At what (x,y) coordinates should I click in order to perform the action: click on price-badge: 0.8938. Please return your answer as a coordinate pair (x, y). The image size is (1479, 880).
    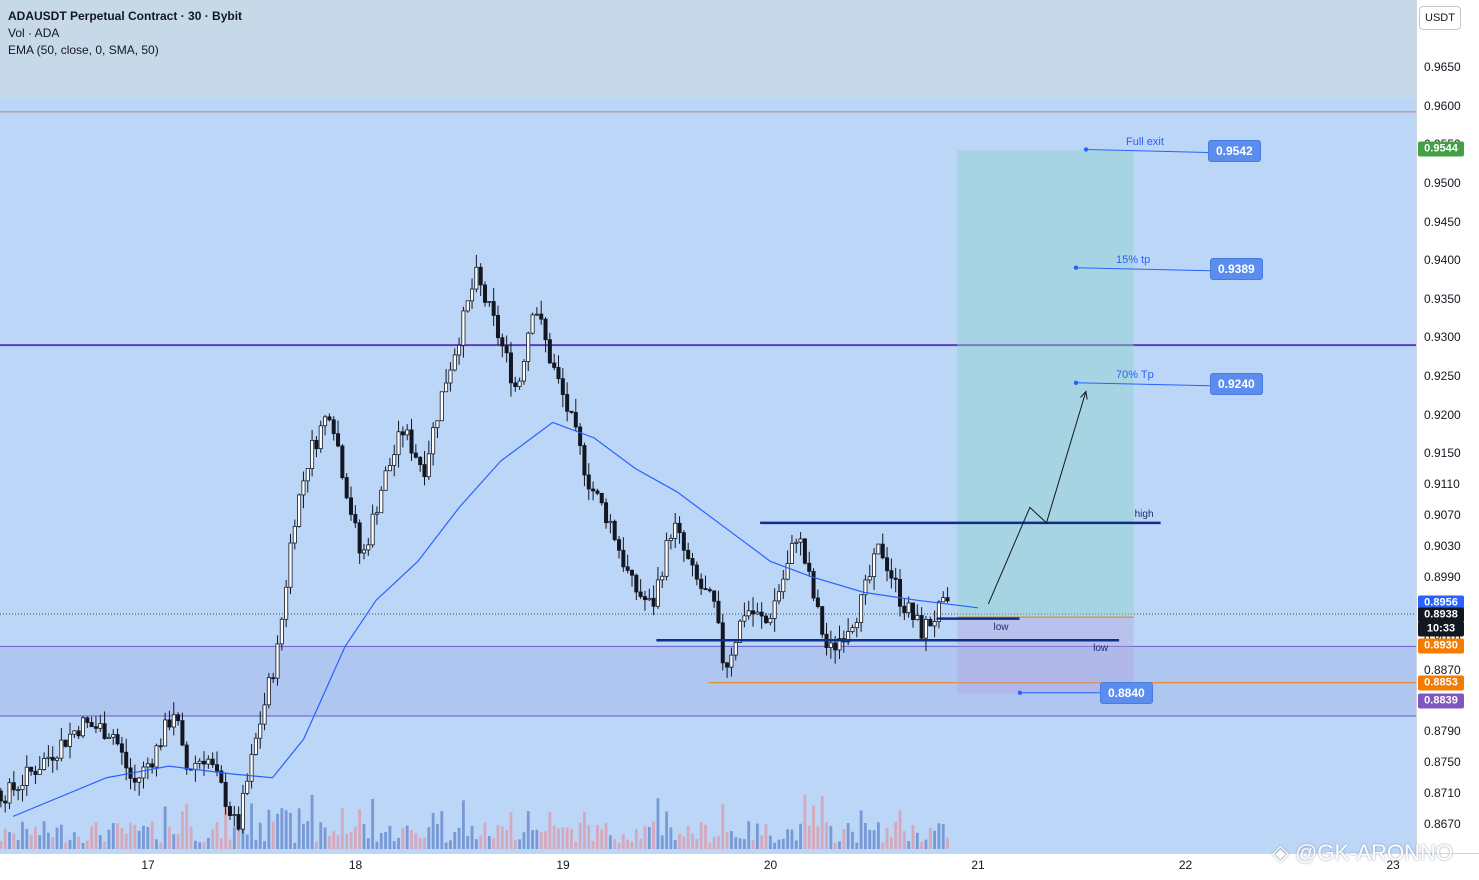
    Looking at the image, I should click on (1441, 615).